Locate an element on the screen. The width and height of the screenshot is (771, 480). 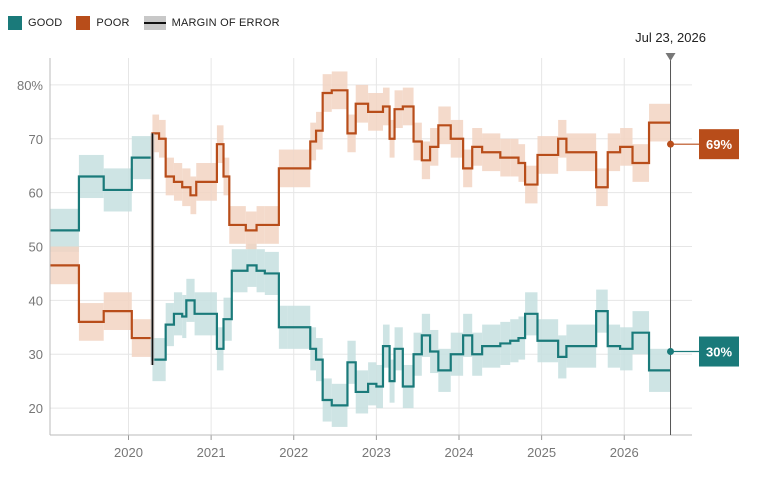
x-tick-label: 2022 is located at coordinates (293, 452).